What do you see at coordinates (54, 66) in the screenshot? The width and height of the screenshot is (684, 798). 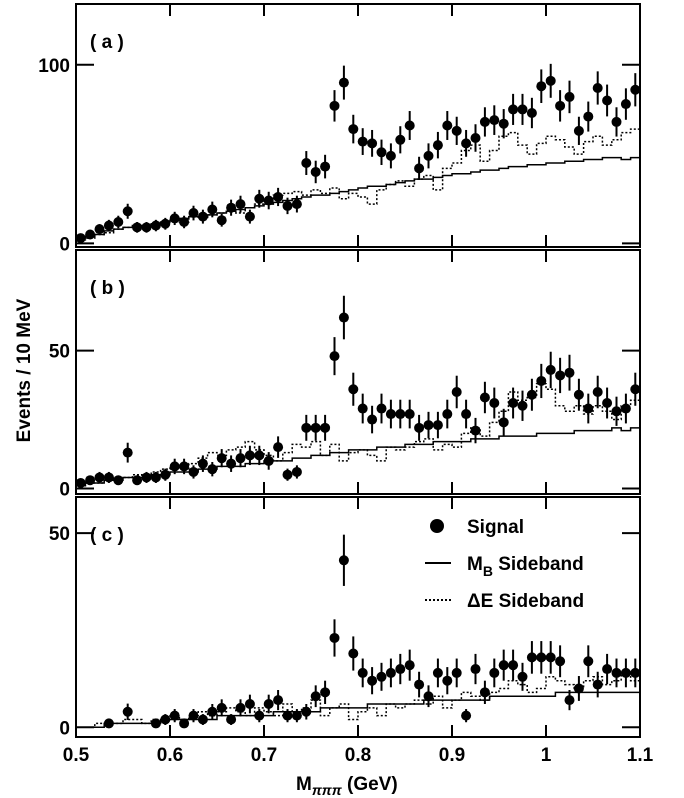 I see `y-tick-label: 100` at bounding box center [54, 66].